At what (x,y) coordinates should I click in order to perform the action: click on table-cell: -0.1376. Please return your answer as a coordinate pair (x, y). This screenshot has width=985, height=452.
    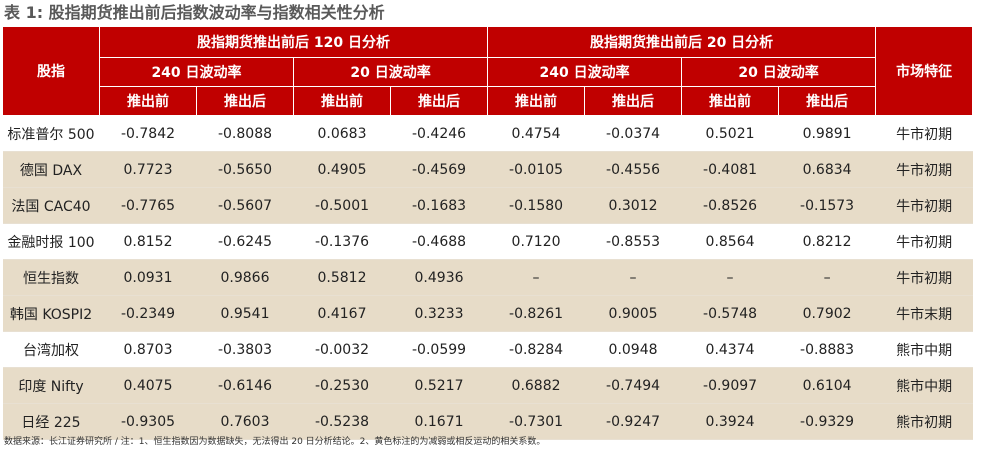
    Looking at the image, I should click on (342, 241).